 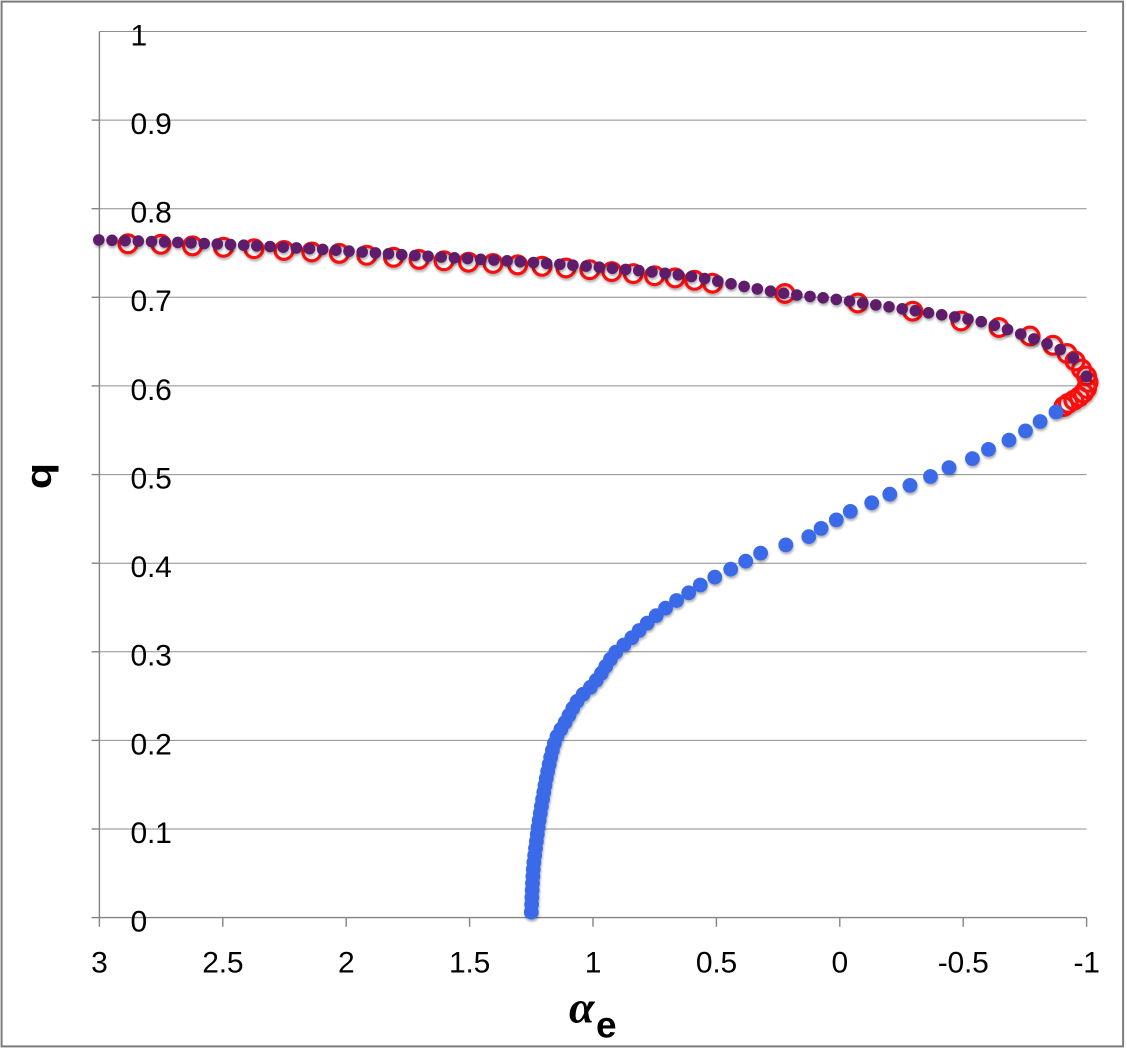 What do you see at coordinates (606, 1025) in the screenshot?
I see `svg-text: e` at bounding box center [606, 1025].